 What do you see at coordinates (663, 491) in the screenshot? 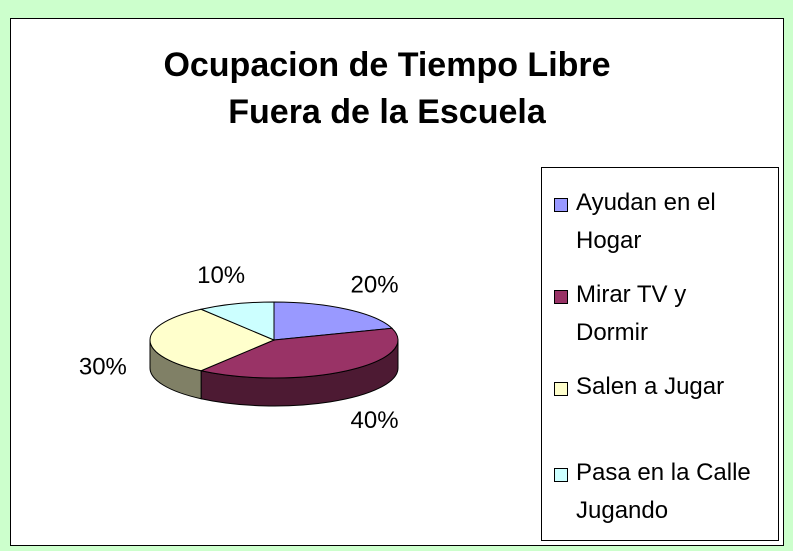
I see `legend-label: Pasa en la Calle Jugando` at bounding box center [663, 491].